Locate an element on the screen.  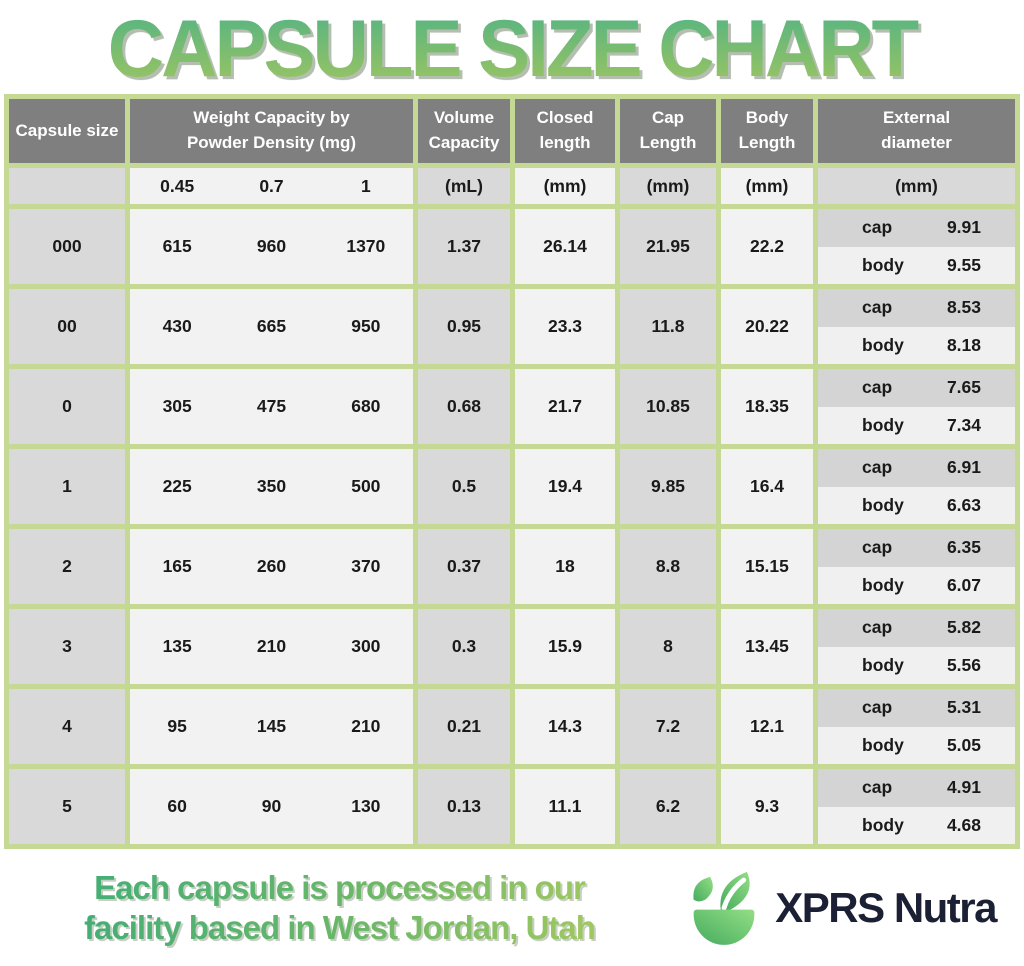
col-header-closed-length: Closed length is located at coordinates (565, 131).